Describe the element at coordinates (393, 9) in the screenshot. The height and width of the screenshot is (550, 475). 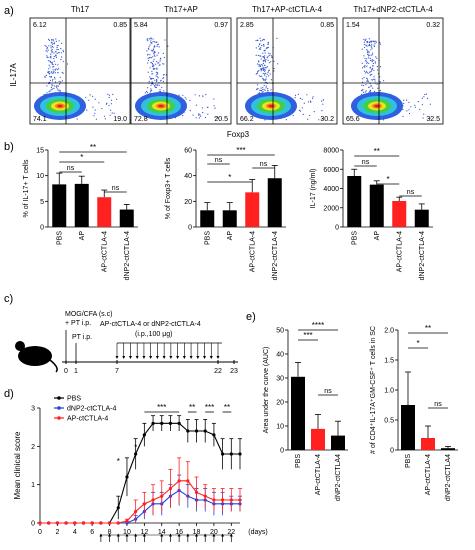
I see `flow-plot-title: Th17+dNP2-ctCTLA-4` at that location.